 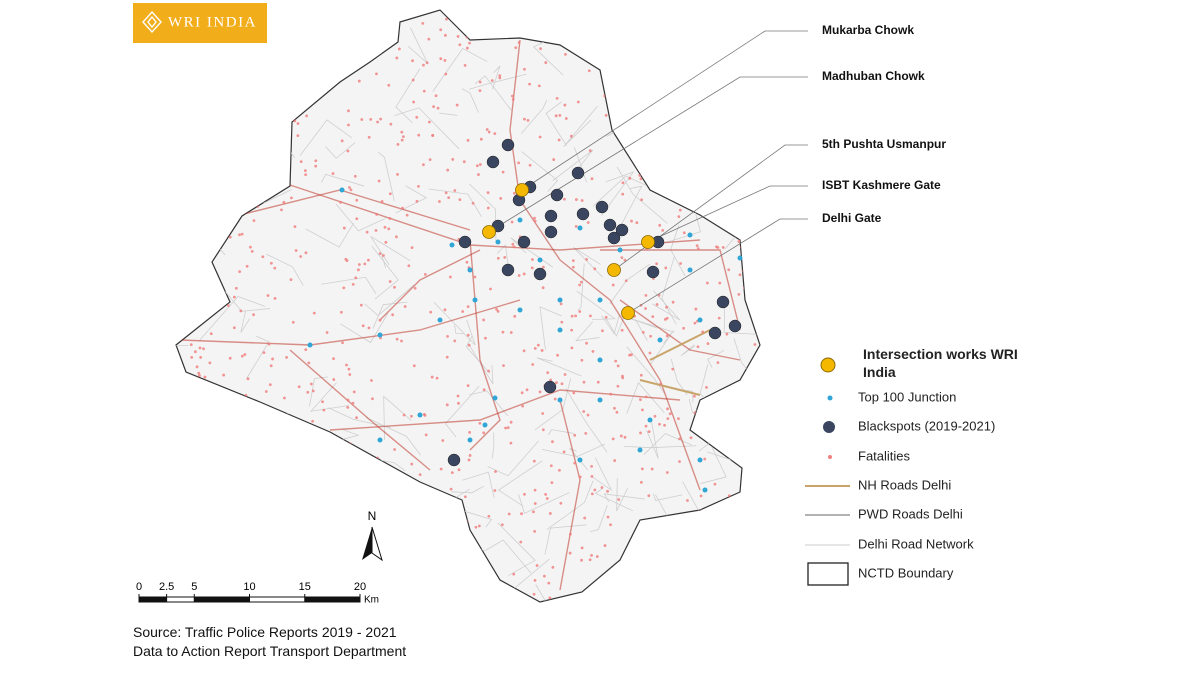 I want to click on north-label: N, so click(x=372, y=516).